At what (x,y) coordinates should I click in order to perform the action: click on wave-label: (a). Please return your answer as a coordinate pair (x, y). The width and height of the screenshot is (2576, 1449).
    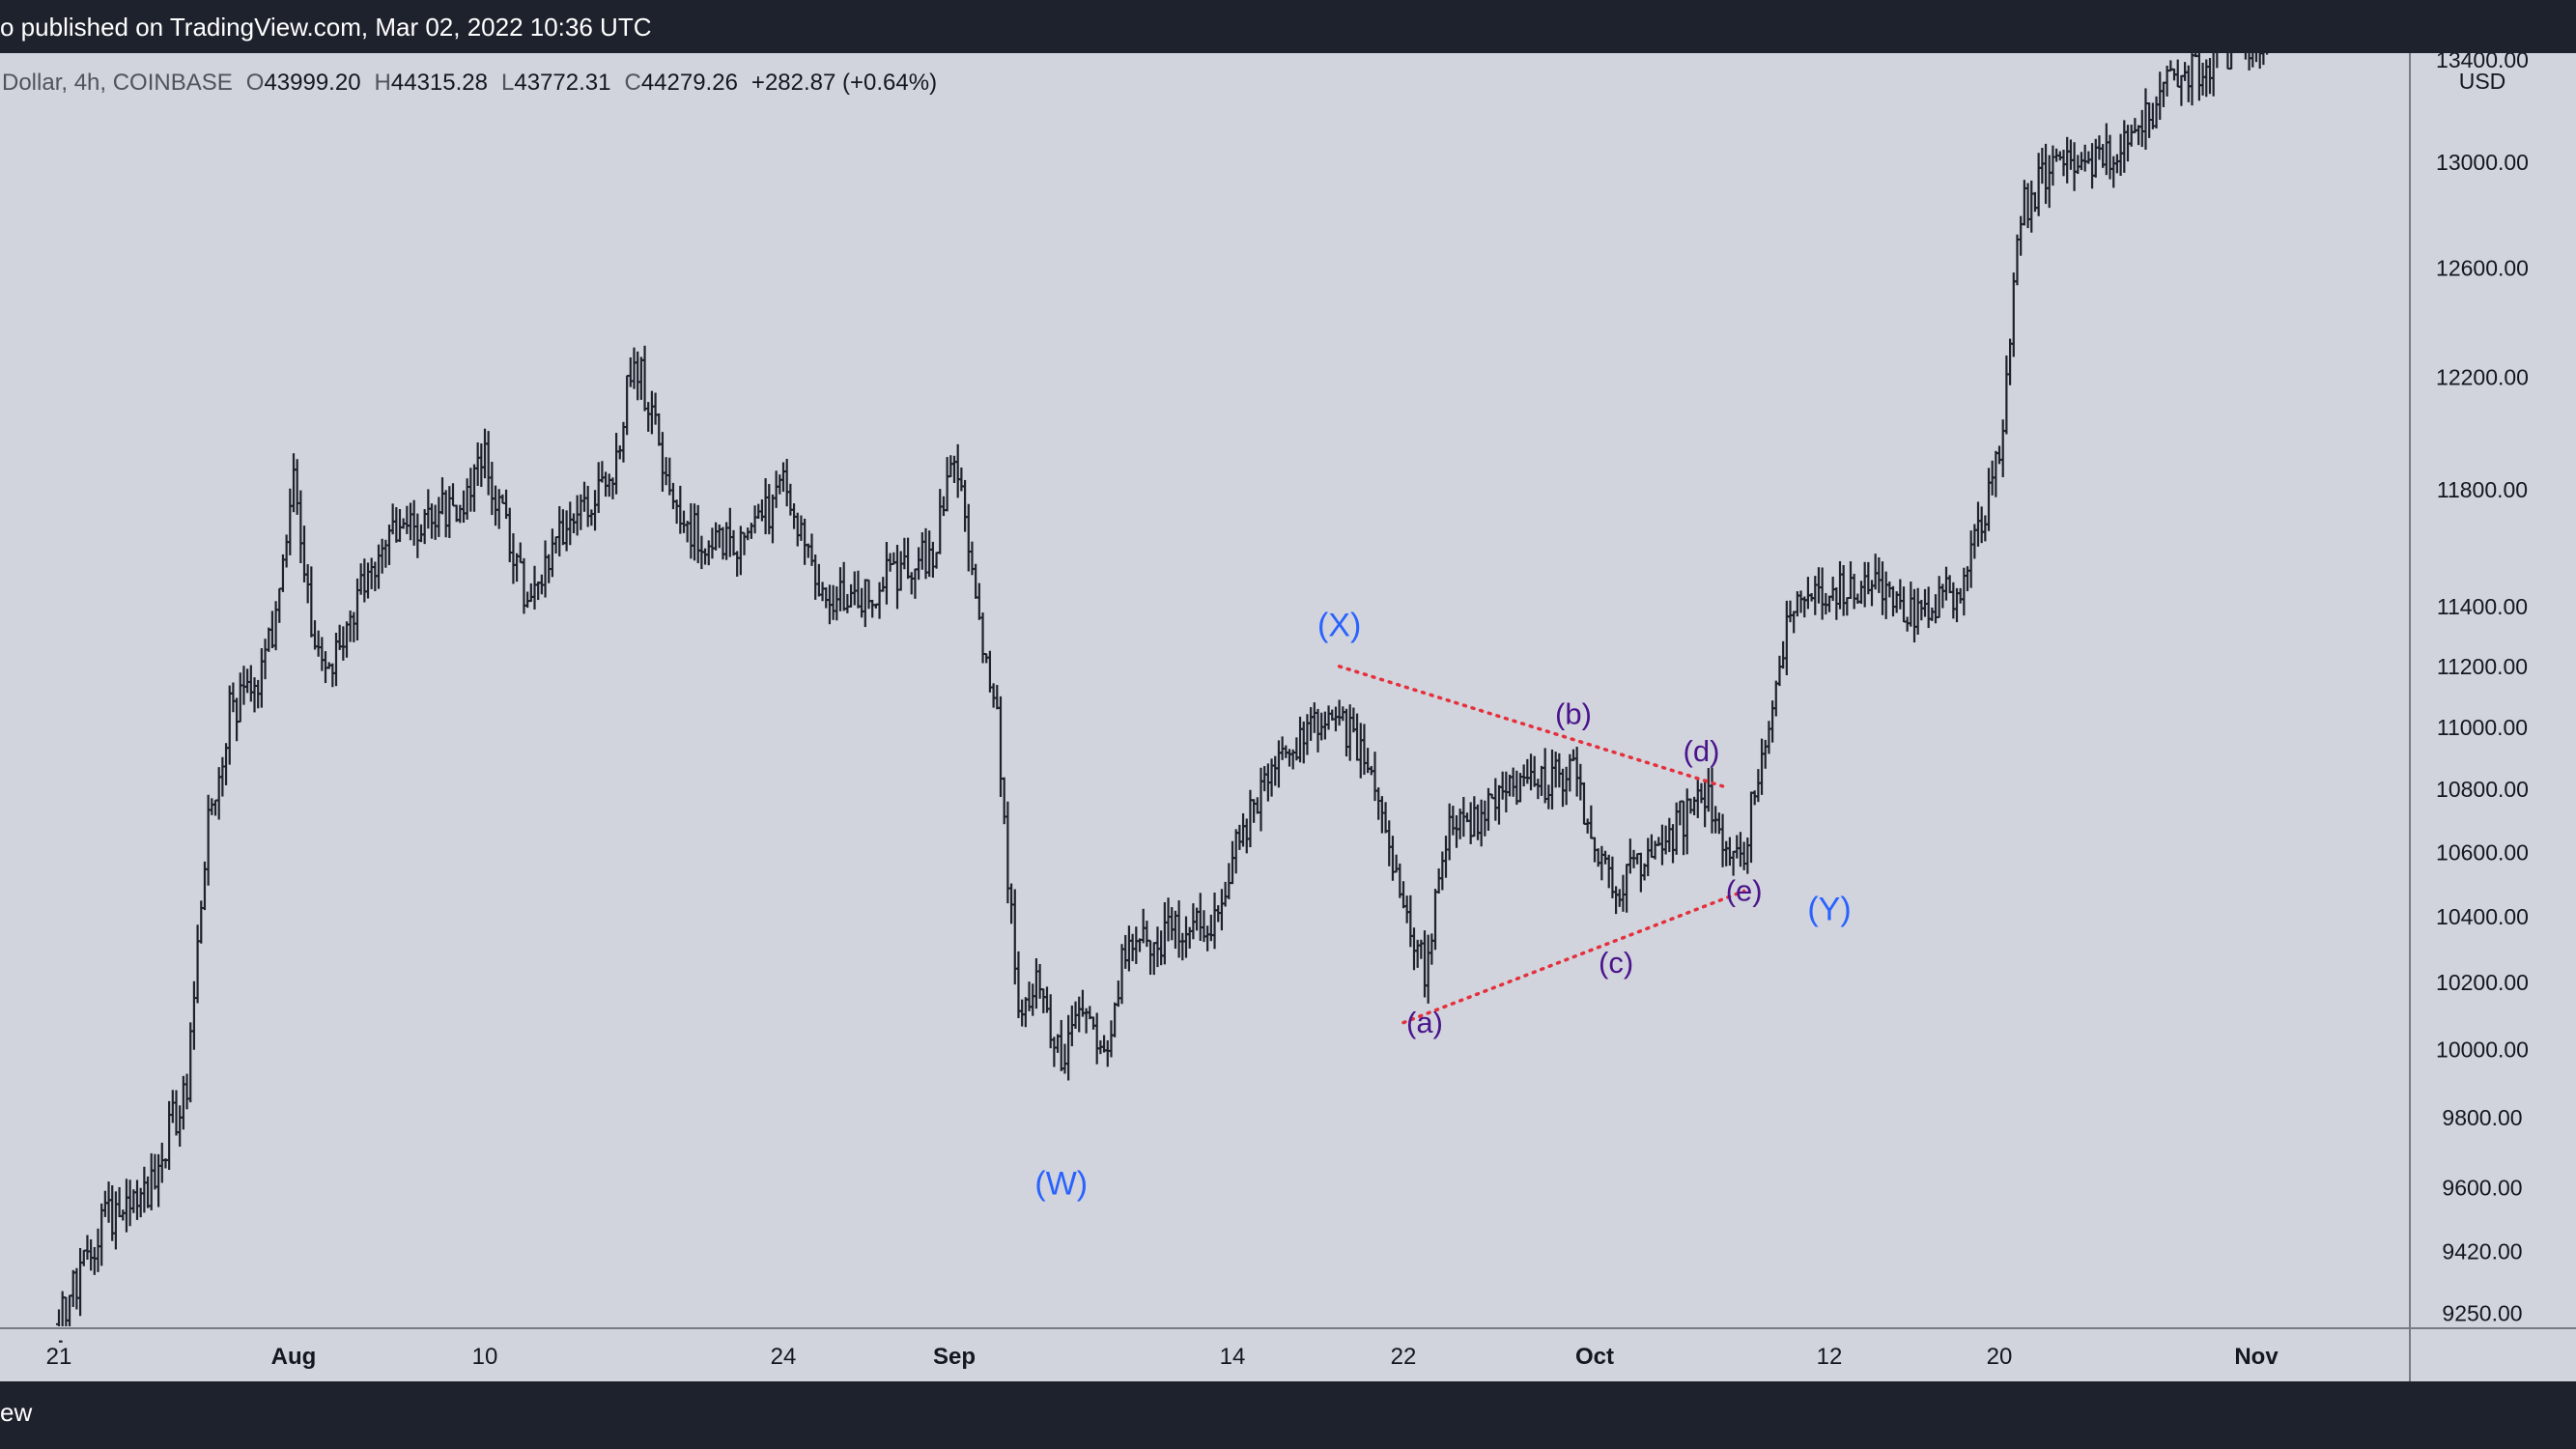
    Looking at the image, I should click on (1424, 1022).